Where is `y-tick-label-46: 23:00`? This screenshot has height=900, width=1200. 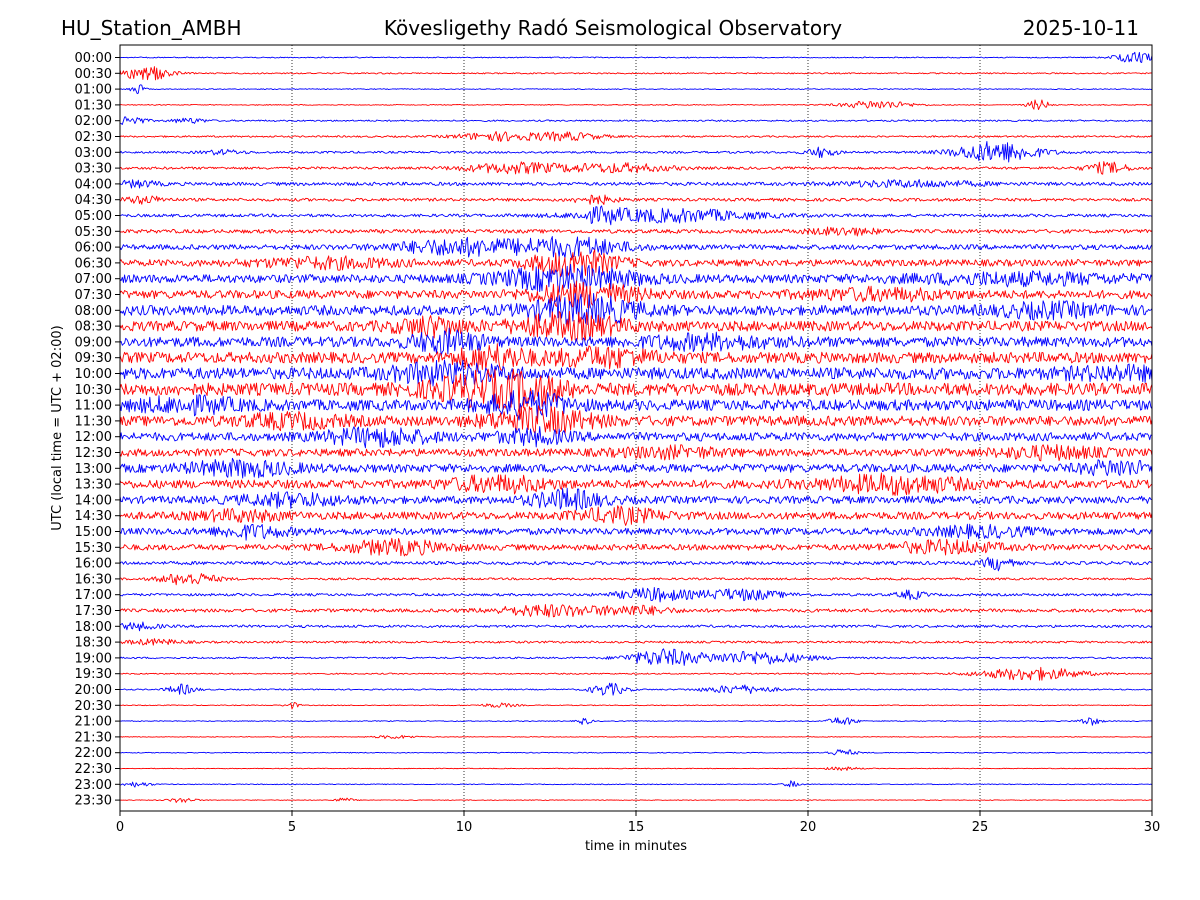
y-tick-label-46: 23:00 is located at coordinates (93, 785).